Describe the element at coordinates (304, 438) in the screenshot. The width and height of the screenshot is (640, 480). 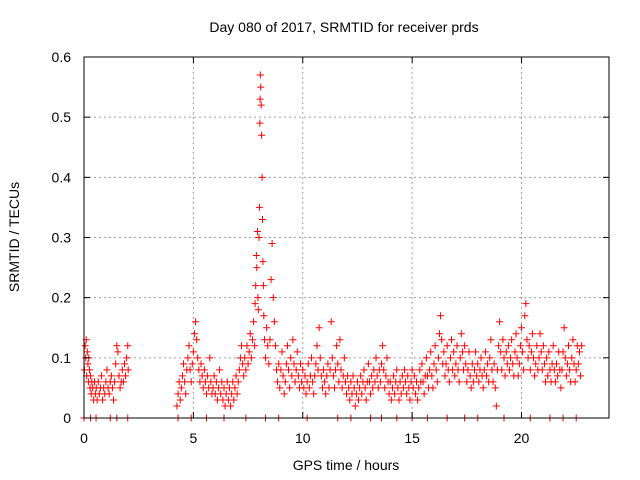
I see `x-tick-labels: 0 5 10 15 20` at that location.